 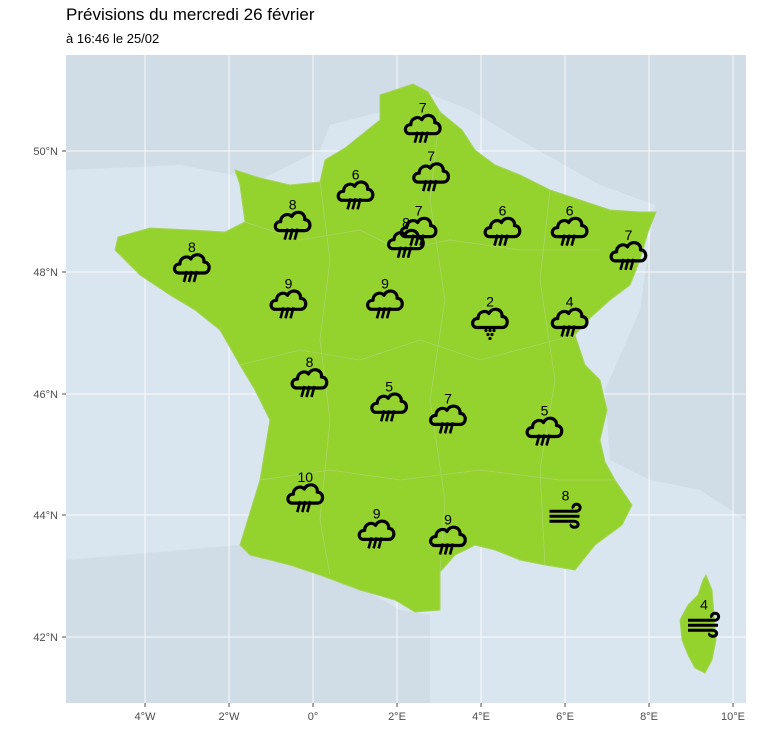 What do you see at coordinates (490, 302) in the screenshot?
I see `station-value-label: 2` at bounding box center [490, 302].